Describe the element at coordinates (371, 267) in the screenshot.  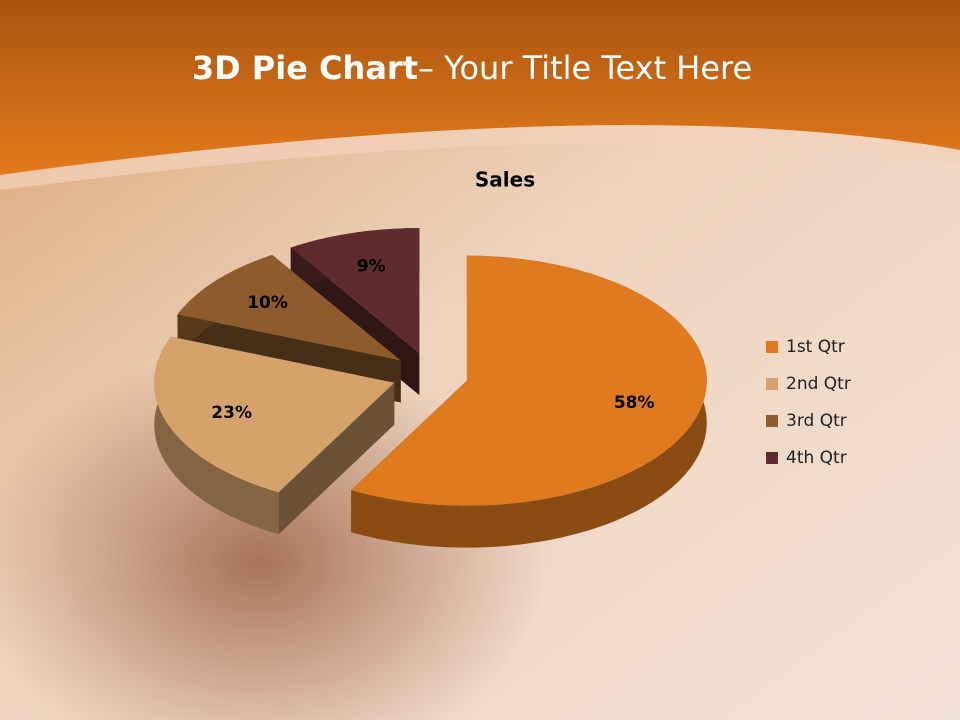
I see `data-label: 9%` at that location.